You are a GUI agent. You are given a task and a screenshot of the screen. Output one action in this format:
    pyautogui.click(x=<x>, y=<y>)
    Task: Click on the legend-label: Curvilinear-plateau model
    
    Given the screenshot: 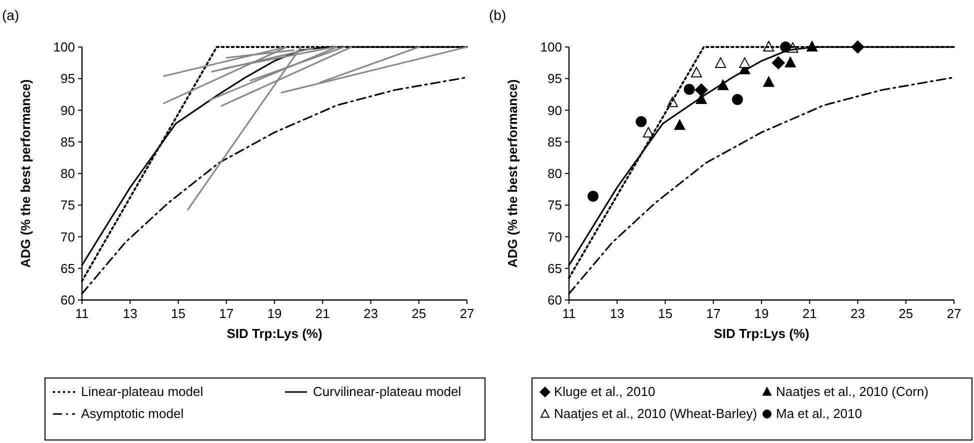 What is the action you would take?
    pyautogui.click(x=387, y=391)
    